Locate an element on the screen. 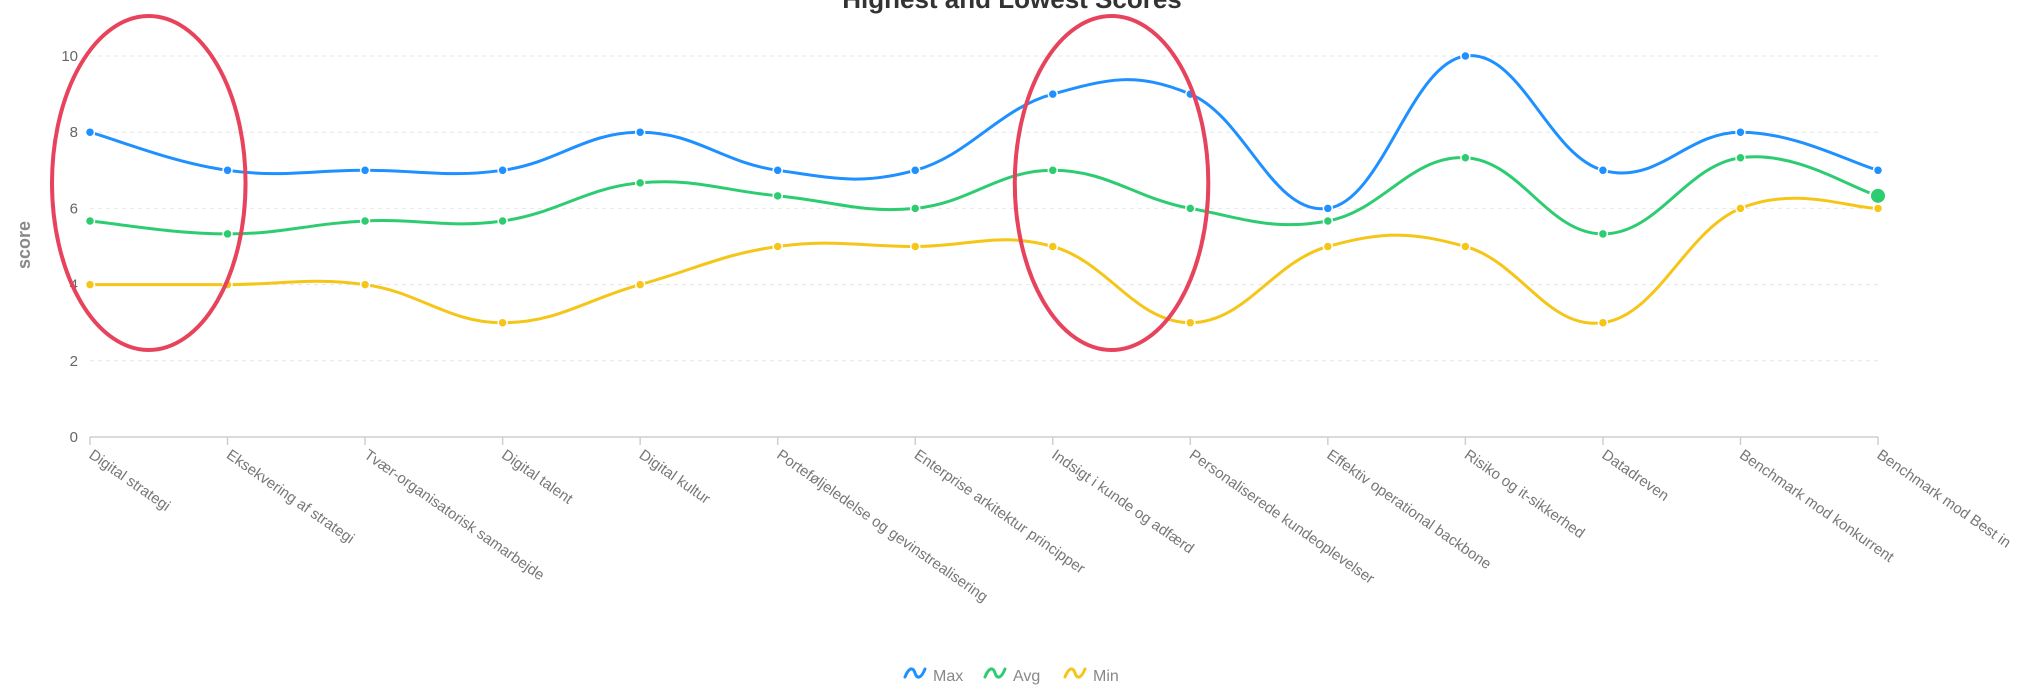  x-tick-label: Digital kultur is located at coordinates (674, 476).